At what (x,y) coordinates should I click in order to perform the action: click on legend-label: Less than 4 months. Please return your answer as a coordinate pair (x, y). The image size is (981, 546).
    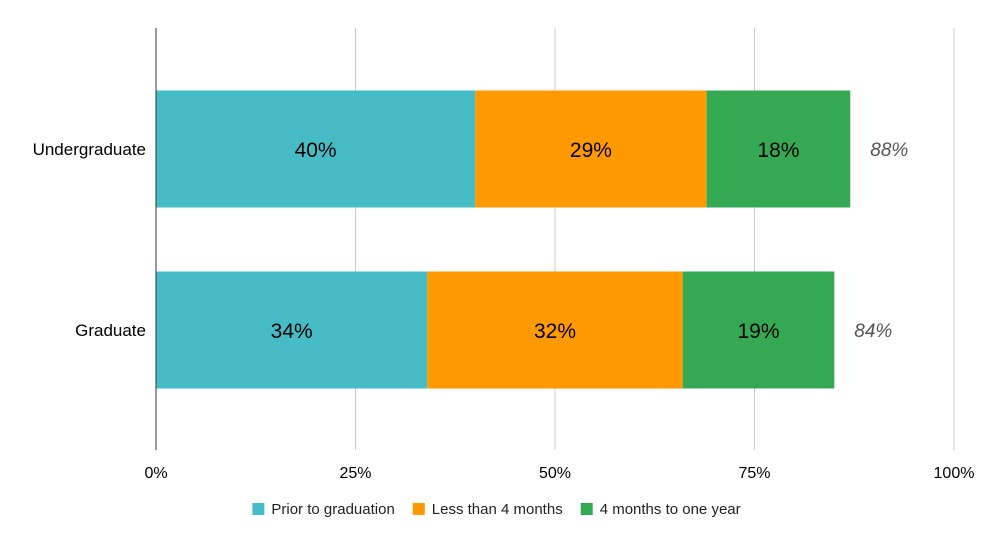
    Looking at the image, I should click on (497, 509).